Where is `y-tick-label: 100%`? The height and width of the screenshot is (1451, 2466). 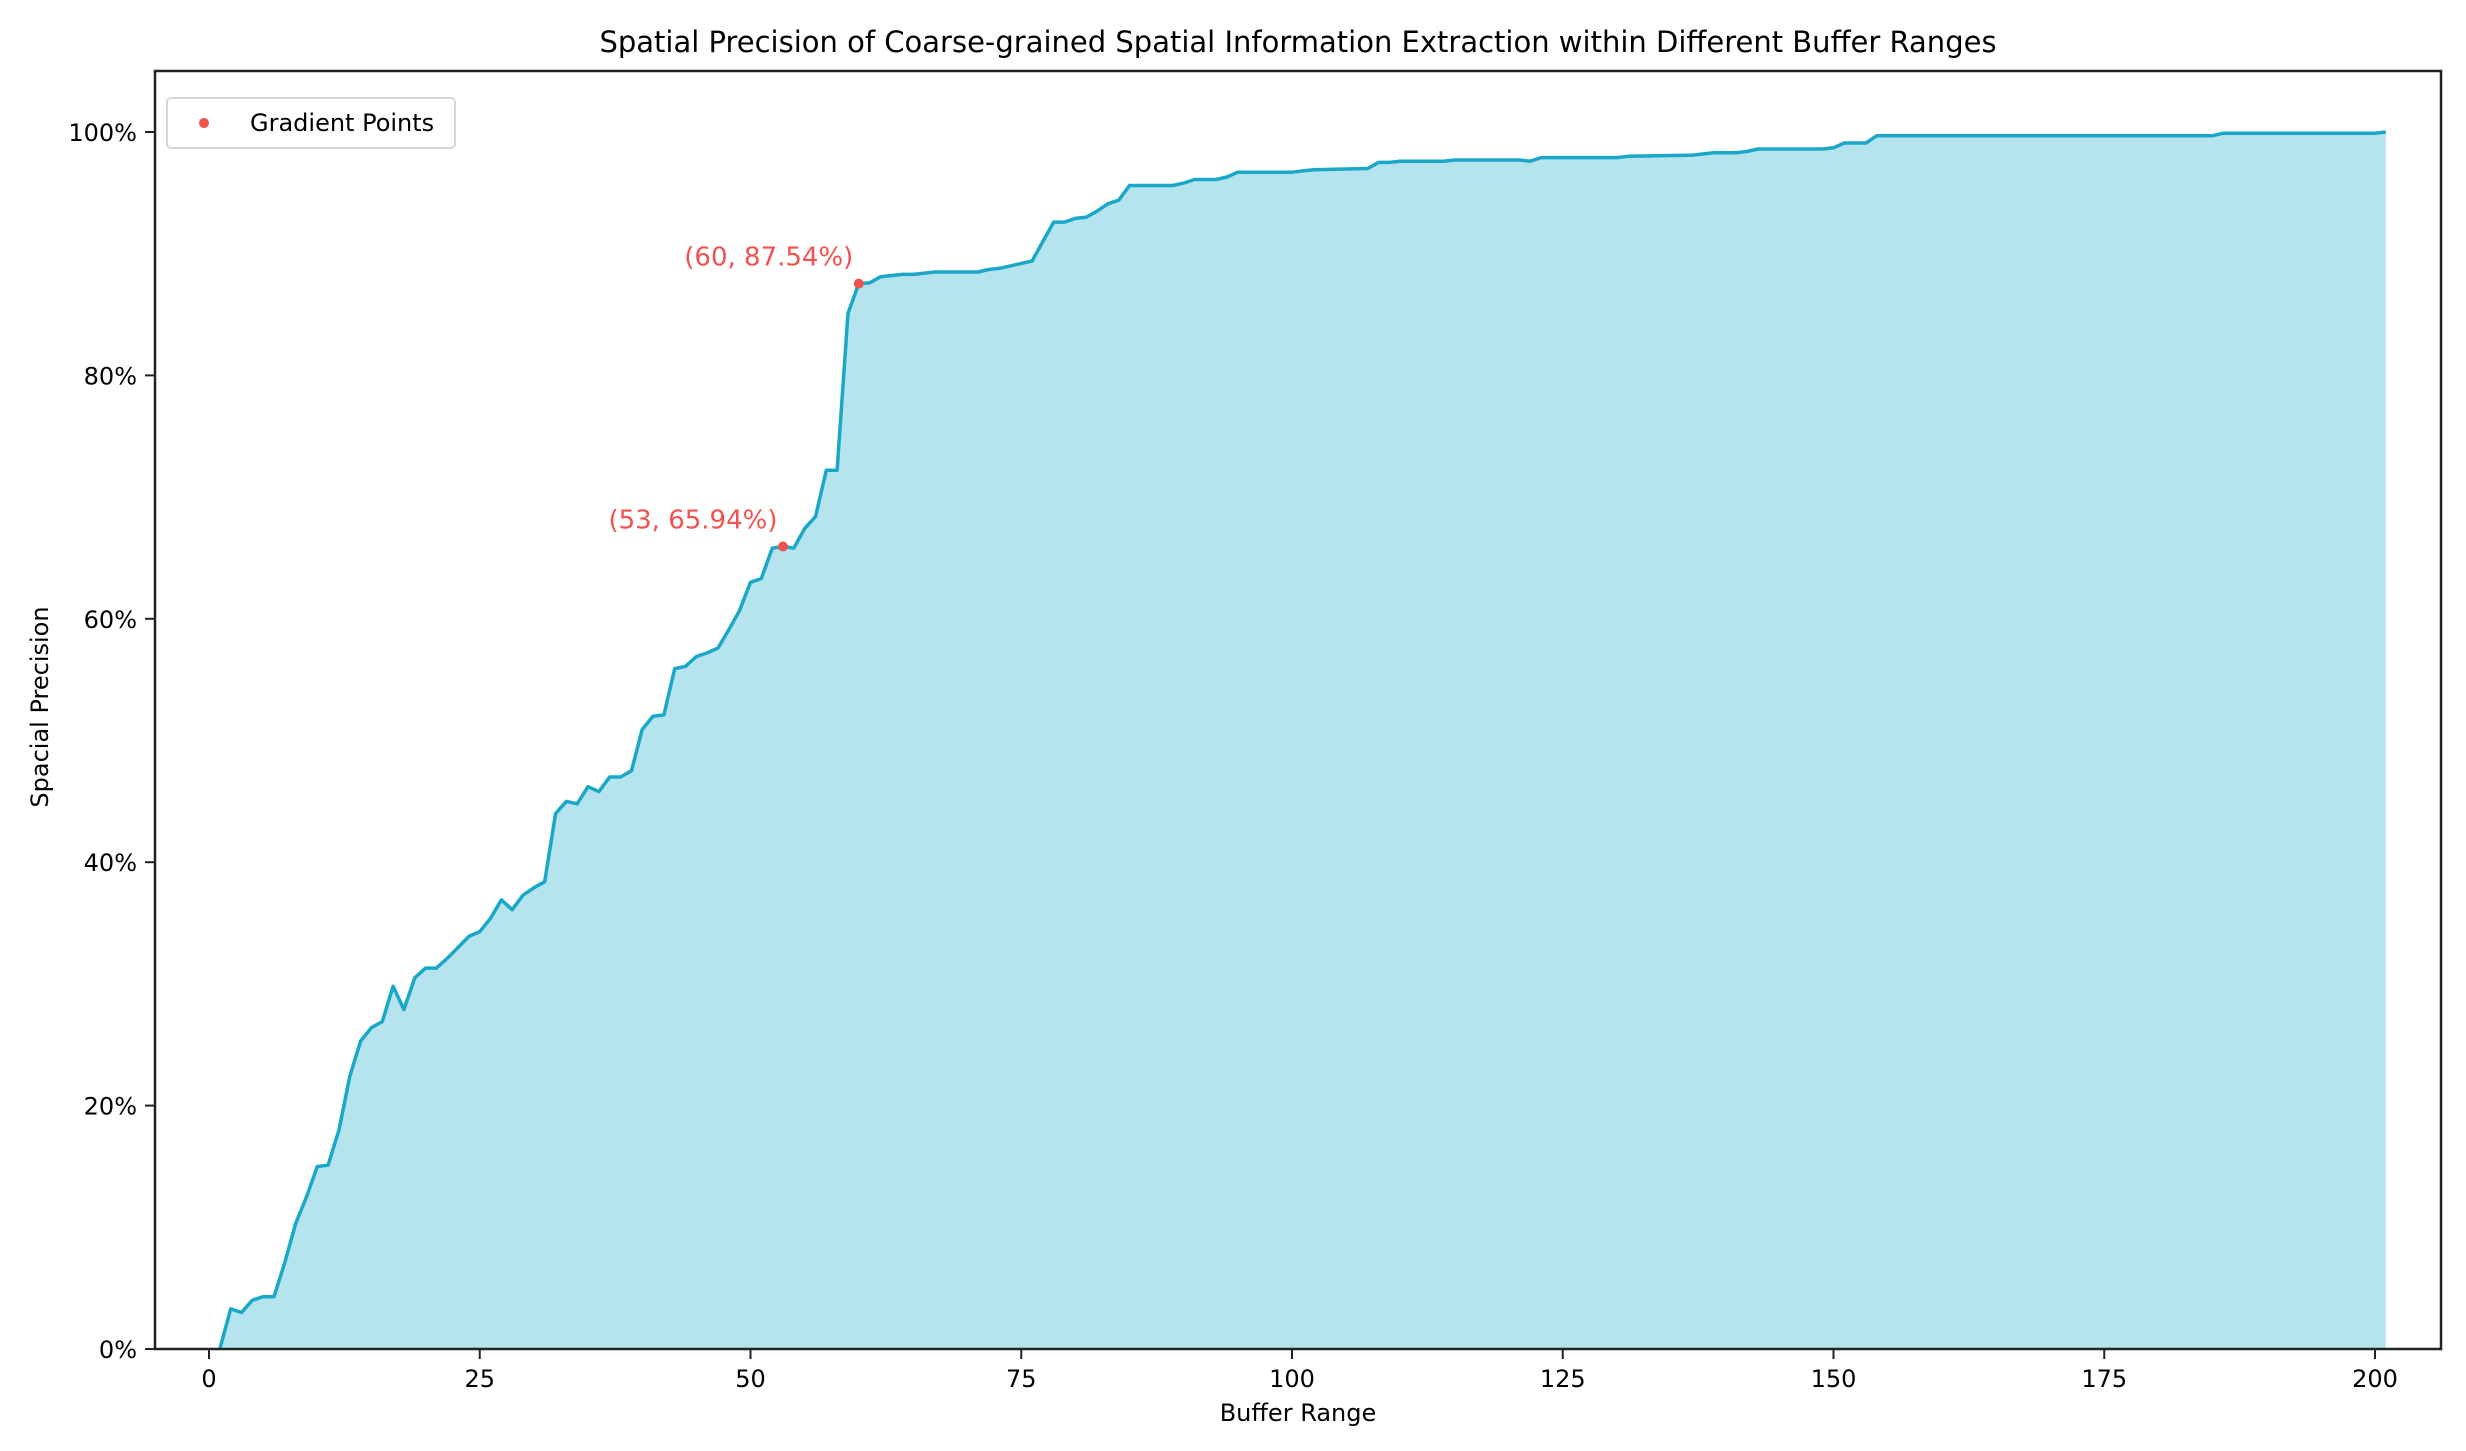
y-tick-label: 100% is located at coordinates (102, 133).